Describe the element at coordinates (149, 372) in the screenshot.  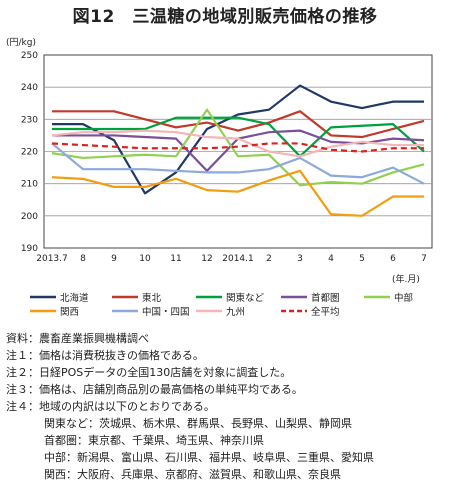
I see `note-2: 注２：日経POSデータの全国130店舗を対象に調査した。` at that location.